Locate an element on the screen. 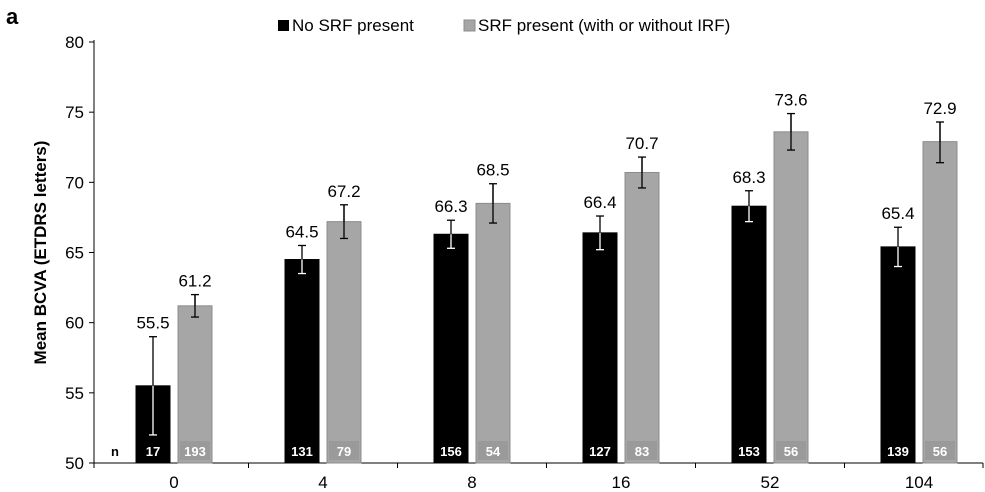 The height and width of the screenshot is (492, 985). y-tick-label: 55 is located at coordinates (74, 393).